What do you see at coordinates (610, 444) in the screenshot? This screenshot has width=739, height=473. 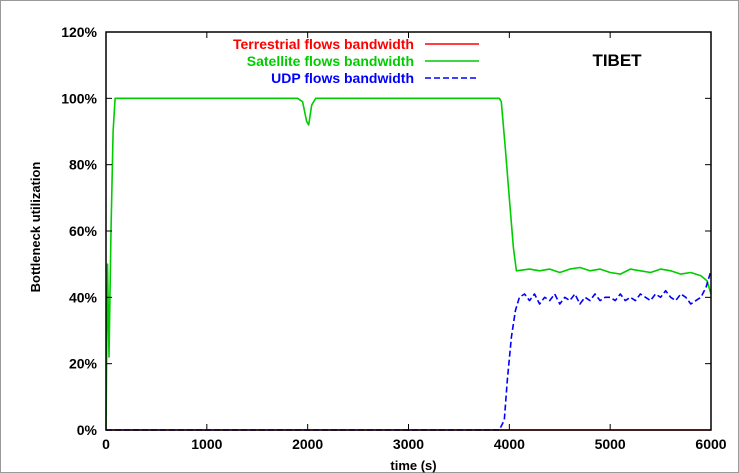 I see `x-tick-label: 5000` at bounding box center [610, 444].